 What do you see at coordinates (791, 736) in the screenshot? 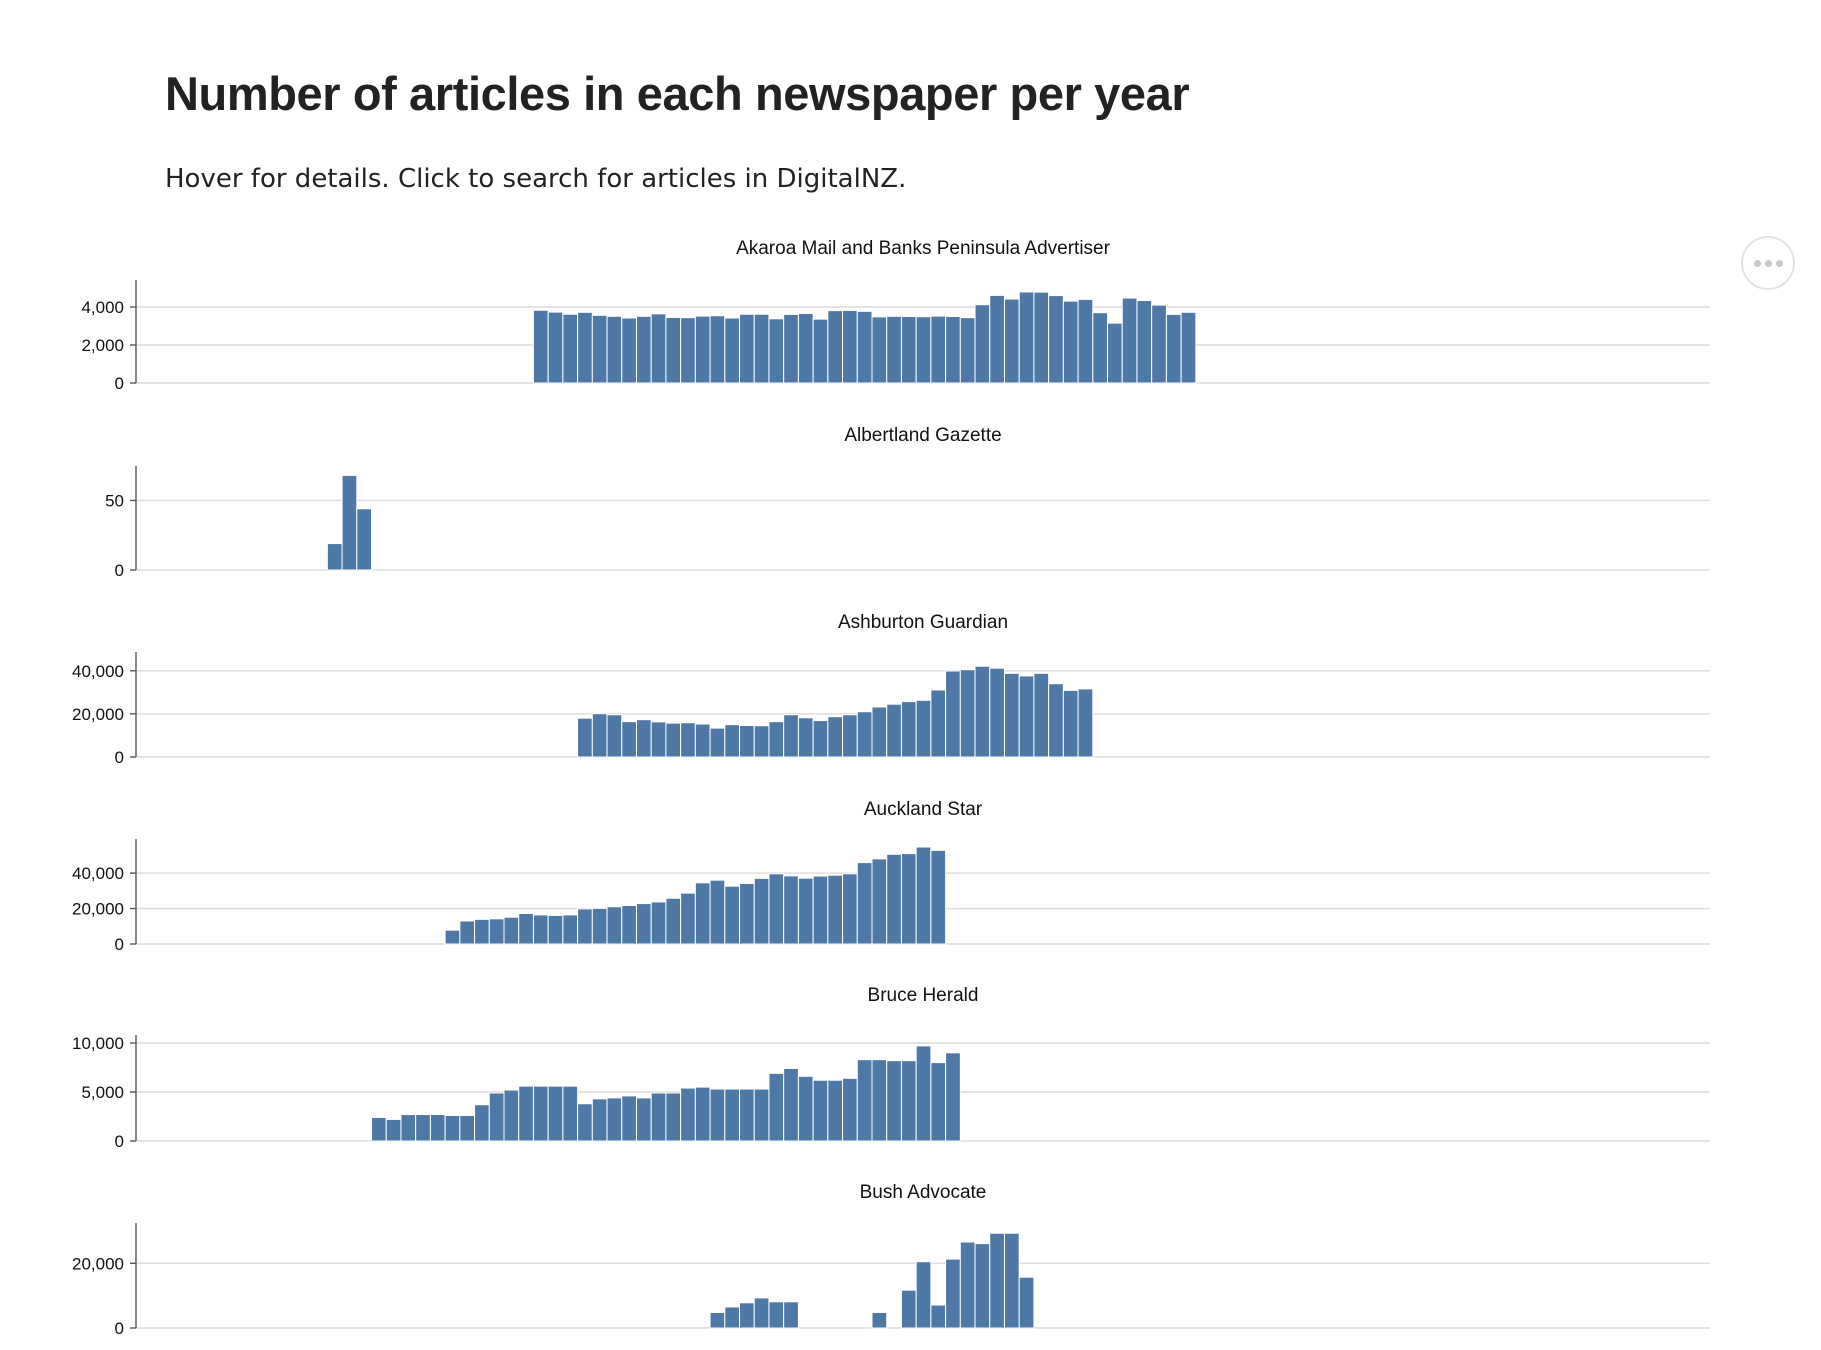
I see `bar: Ashburton Guardian — 1893: 19,600` at bounding box center [791, 736].